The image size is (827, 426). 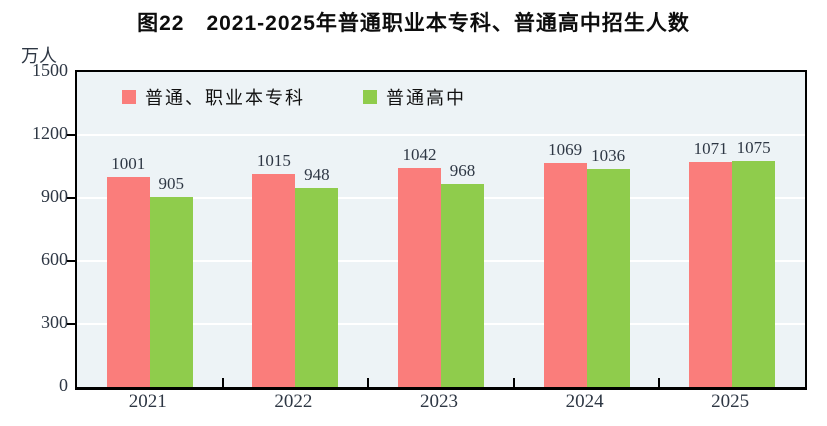 What do you see at coordinates (711, 263) in the screenshot?
I see `bar: 1071` at bounding box center [711, 263].